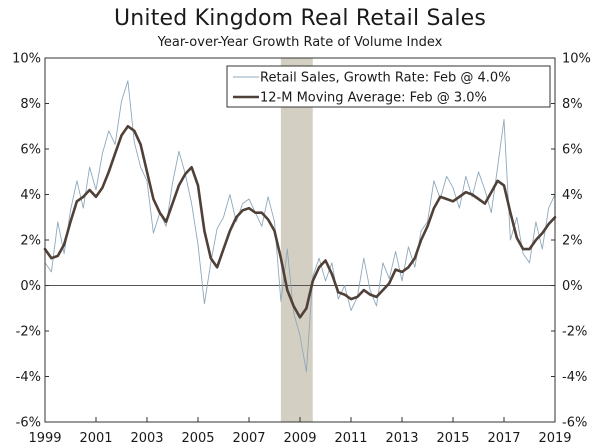 The height and width of the screenshot is (448, 600). I want to click on legend-label-moving-average: 12-M Moving Average: Feb @ 3.0%, so click(373, 98).